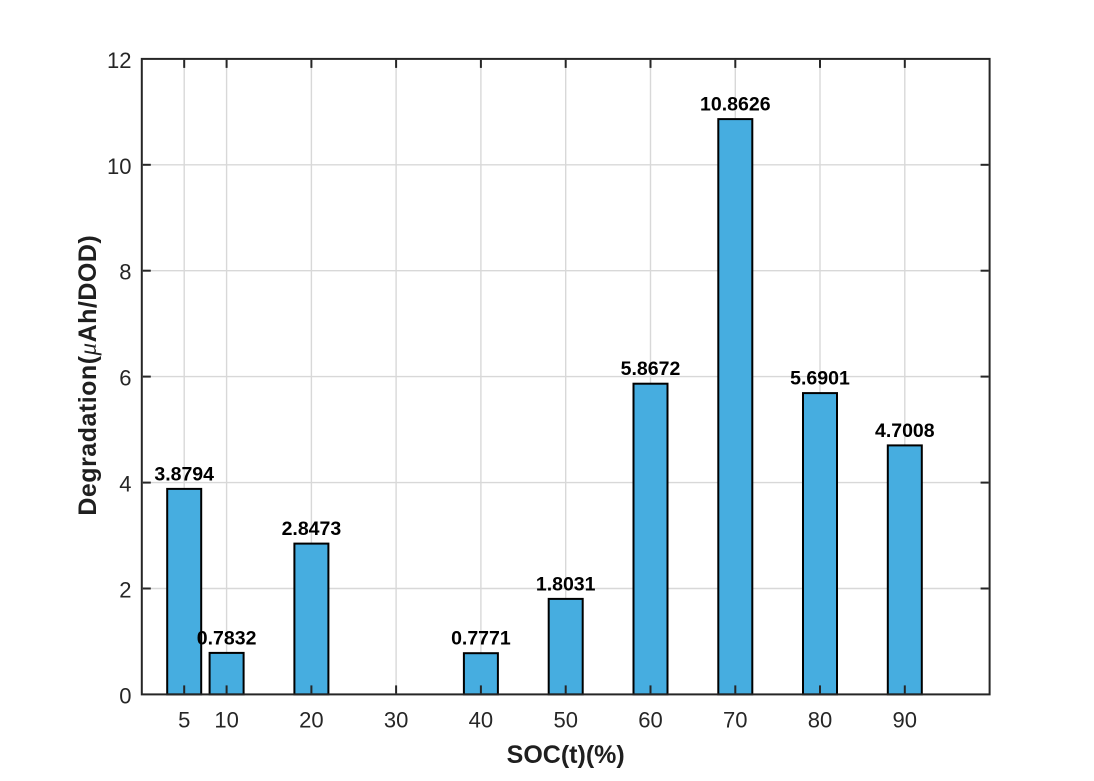 The image size is (1094, 781). Describe the element at coordinates (125, 272) in the screenshot. I see `svg-text: 8` at that location.